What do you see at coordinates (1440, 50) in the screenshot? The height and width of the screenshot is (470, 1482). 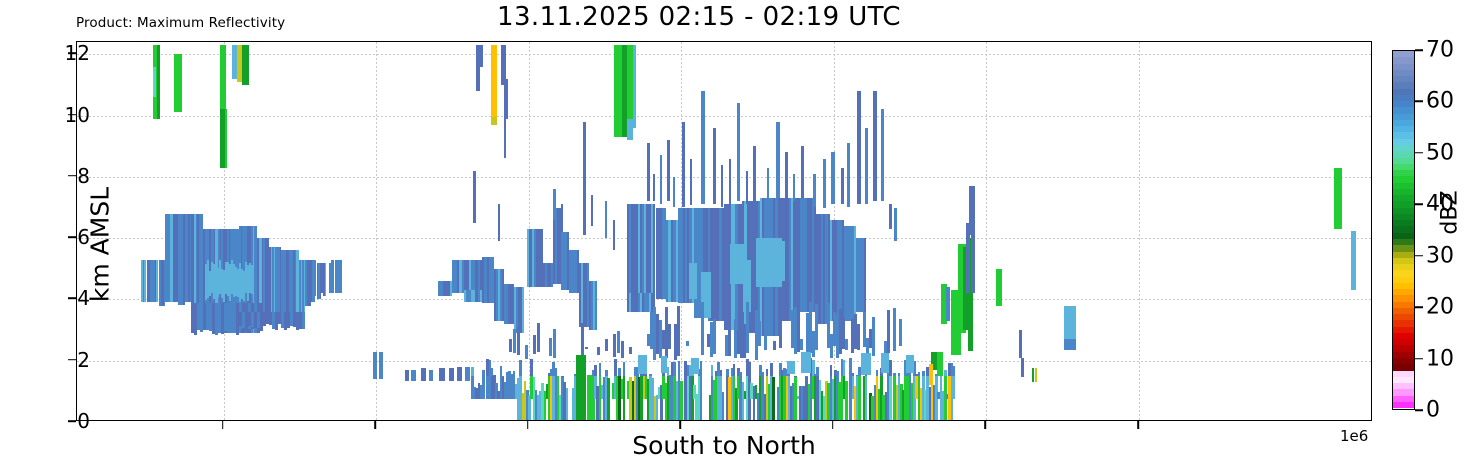 I see `colorbar-tick-label: 70` at bounding box center [1440, 50].